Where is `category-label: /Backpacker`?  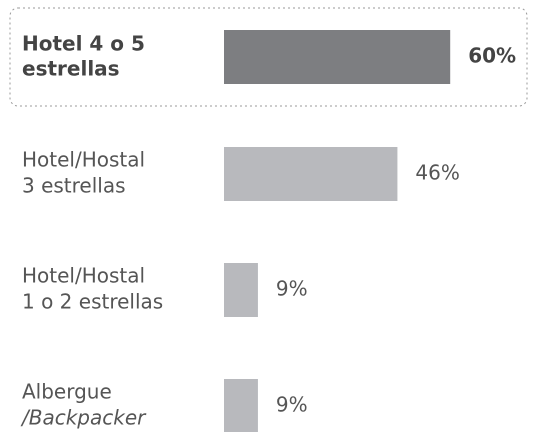
category-label: /Backpacker is located at coordinates (83, 418).